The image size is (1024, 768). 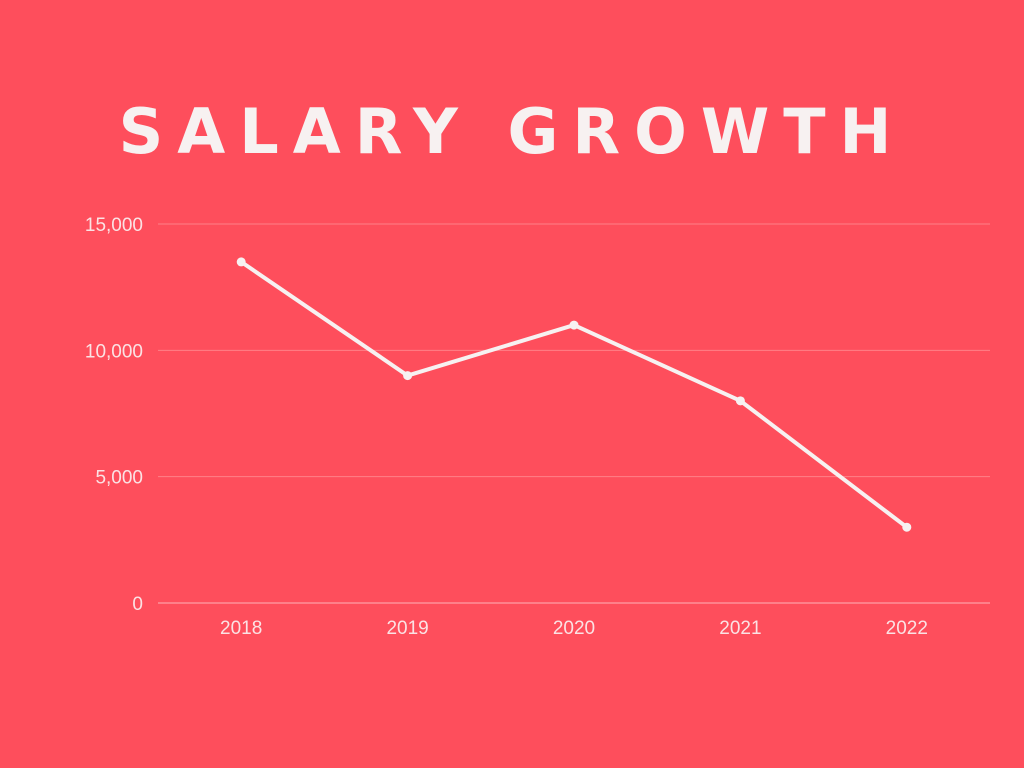 I want to click on x-axis-labels: 2018 2019 2020 2021 2022, so click(x=574, y=628).